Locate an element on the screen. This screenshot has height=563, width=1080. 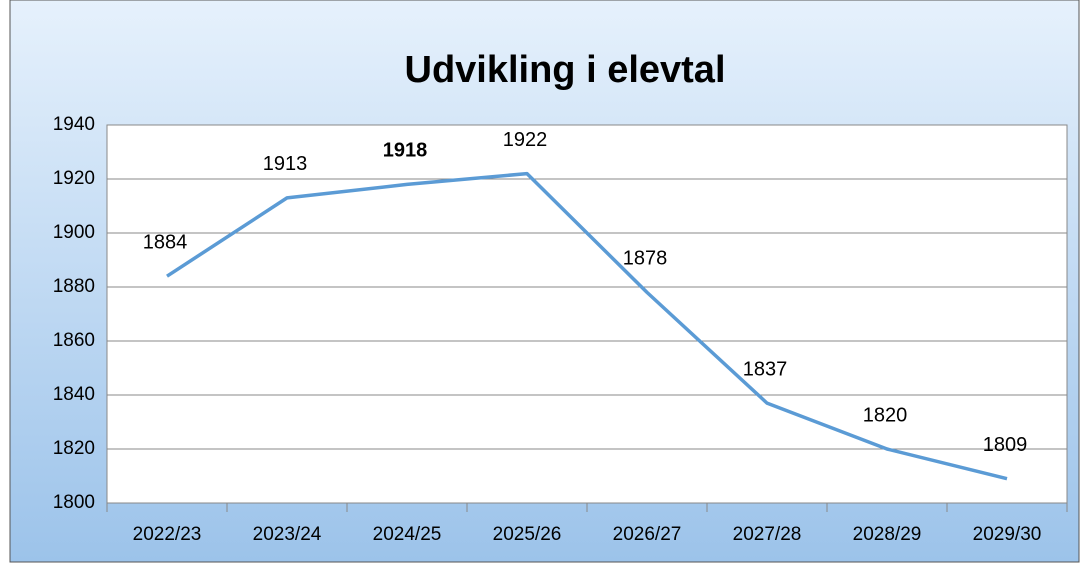
data-label: 1809 is located at coordinates (1005, 445).